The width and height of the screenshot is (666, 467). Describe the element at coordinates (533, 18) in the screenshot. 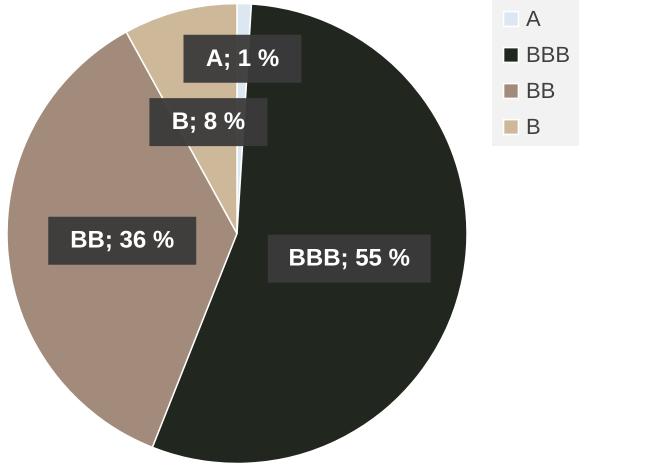

I see `legend-label: A` at that location.